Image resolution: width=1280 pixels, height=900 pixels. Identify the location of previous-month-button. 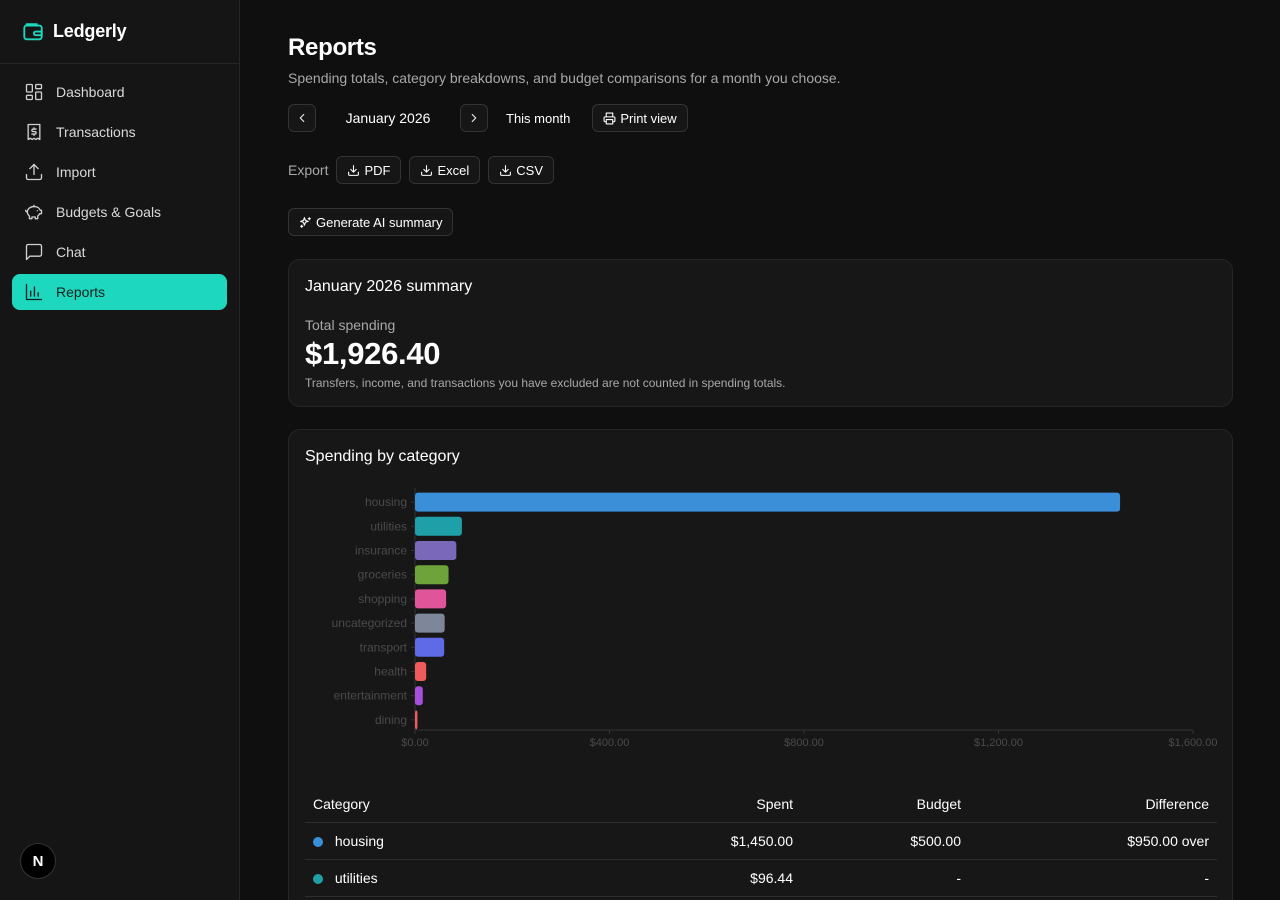
(302, 118).